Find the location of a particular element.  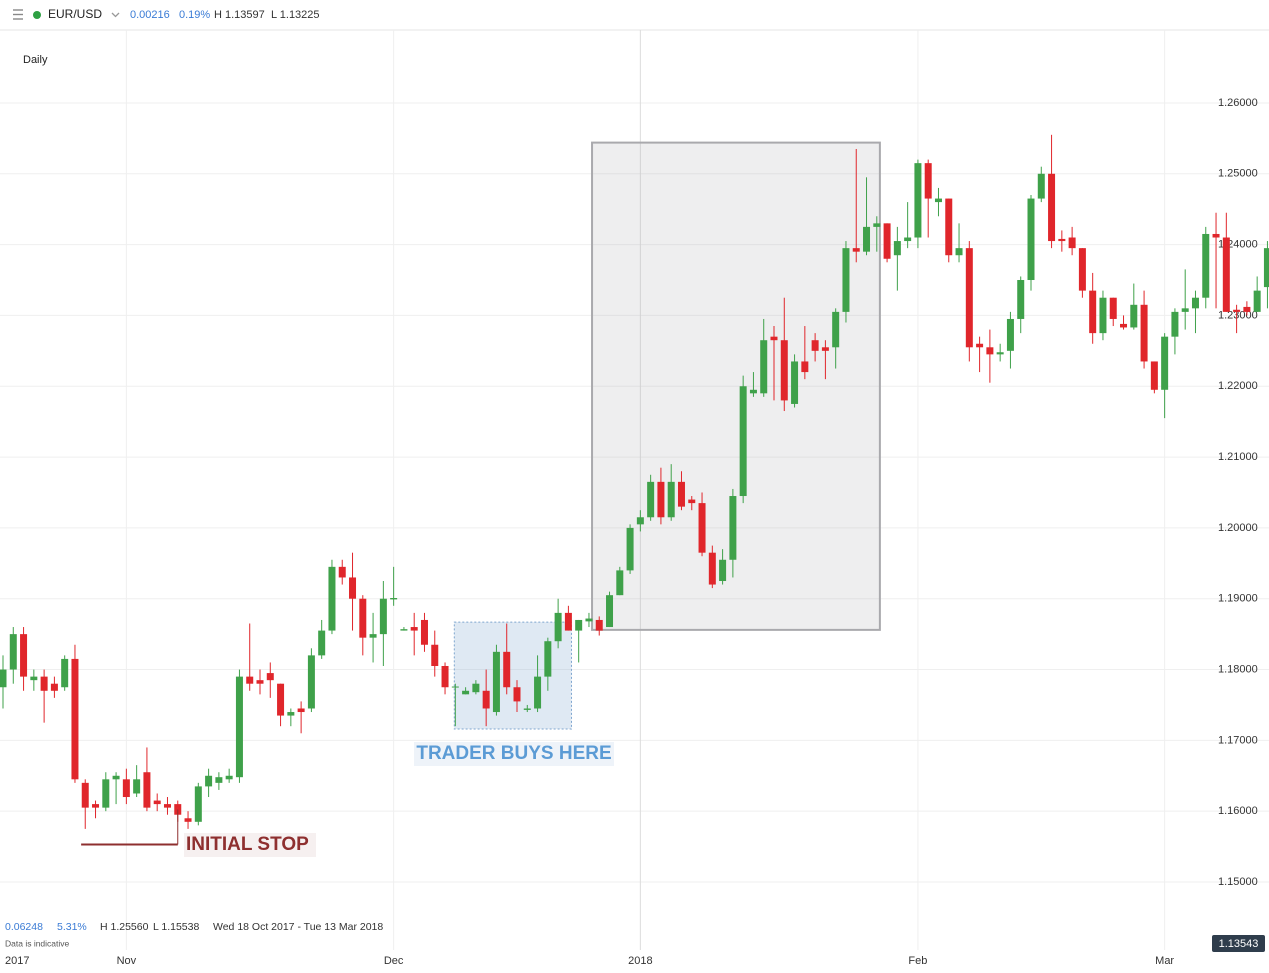

interval: Daily is located at coordinates (35, 60).